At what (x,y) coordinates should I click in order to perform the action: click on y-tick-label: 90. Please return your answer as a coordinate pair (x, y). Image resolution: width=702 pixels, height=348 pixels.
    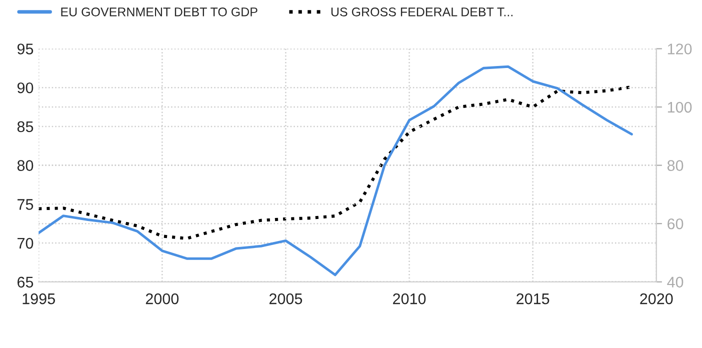
    Looking at the image, I should click on (25, 88).